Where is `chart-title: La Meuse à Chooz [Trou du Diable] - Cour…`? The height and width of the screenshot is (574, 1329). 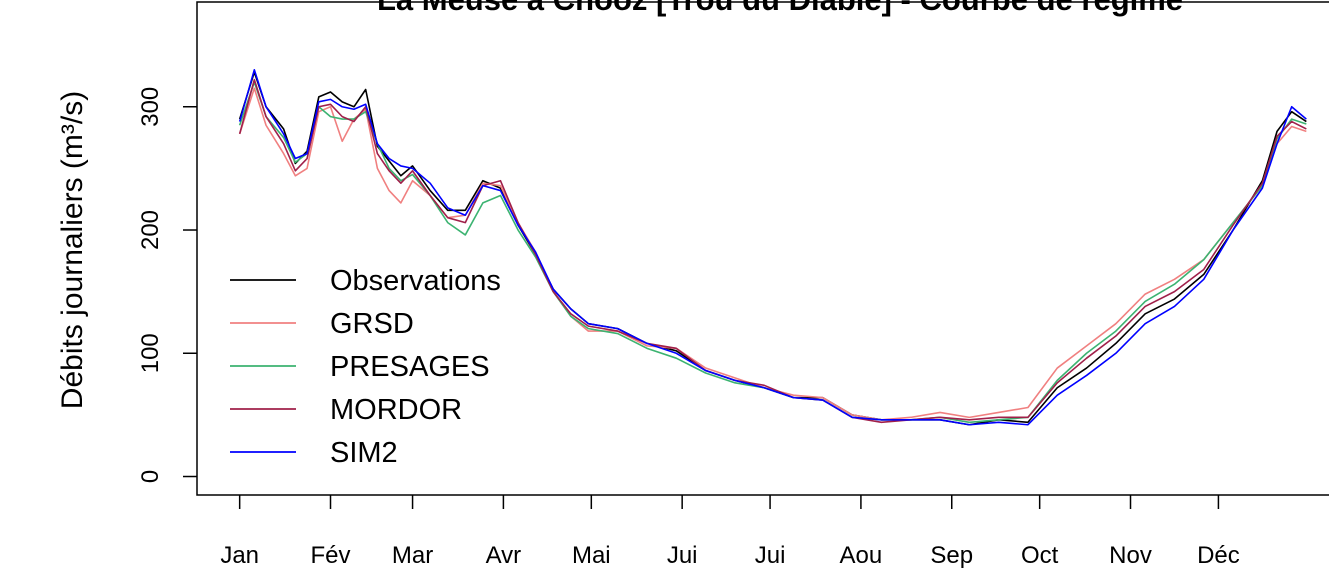 chart-title: La Meuse à Chooz [Trou du Diable] - Cour… is located at coordinates (780, 8).